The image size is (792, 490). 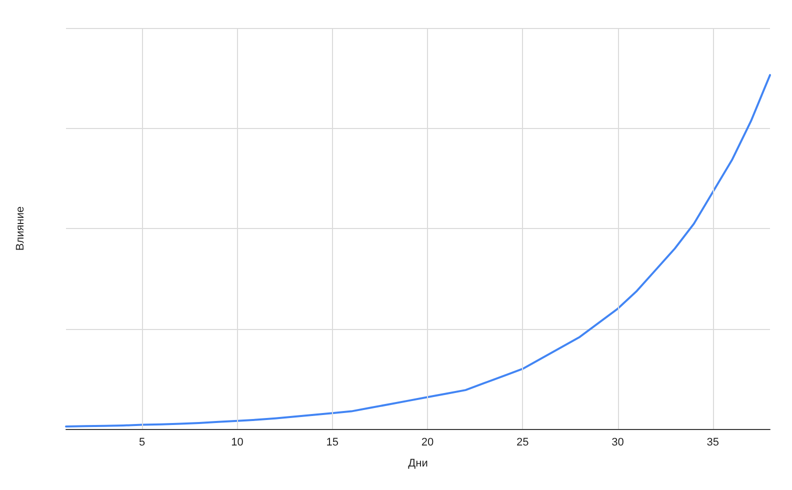 What do you see at coordinates (237, 442) in the screenshot?
I see `x-tick-label: 10` at bounding box center [237, 442].